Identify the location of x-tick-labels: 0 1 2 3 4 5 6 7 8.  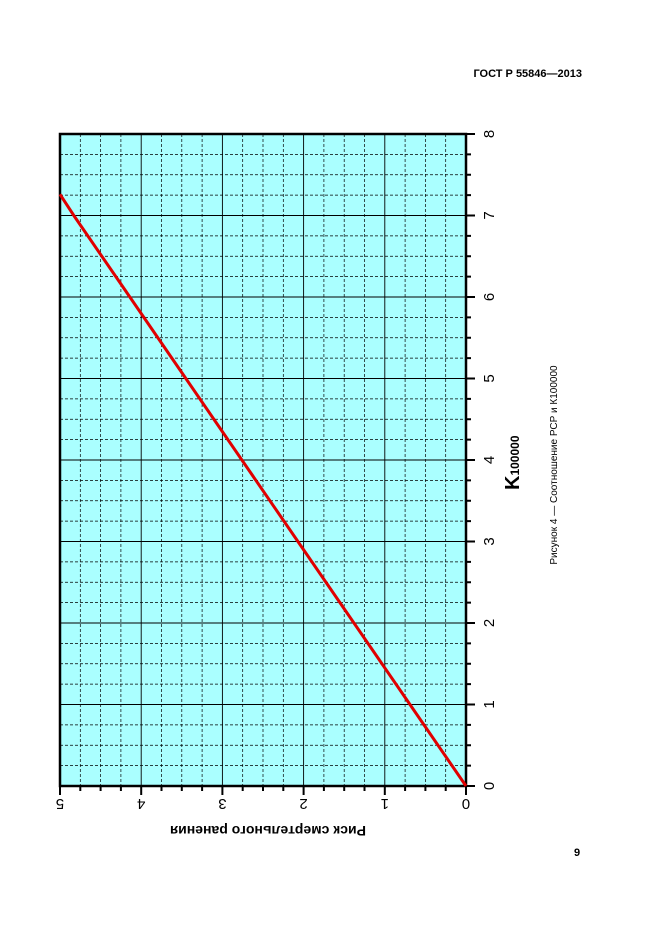
(489, 460).